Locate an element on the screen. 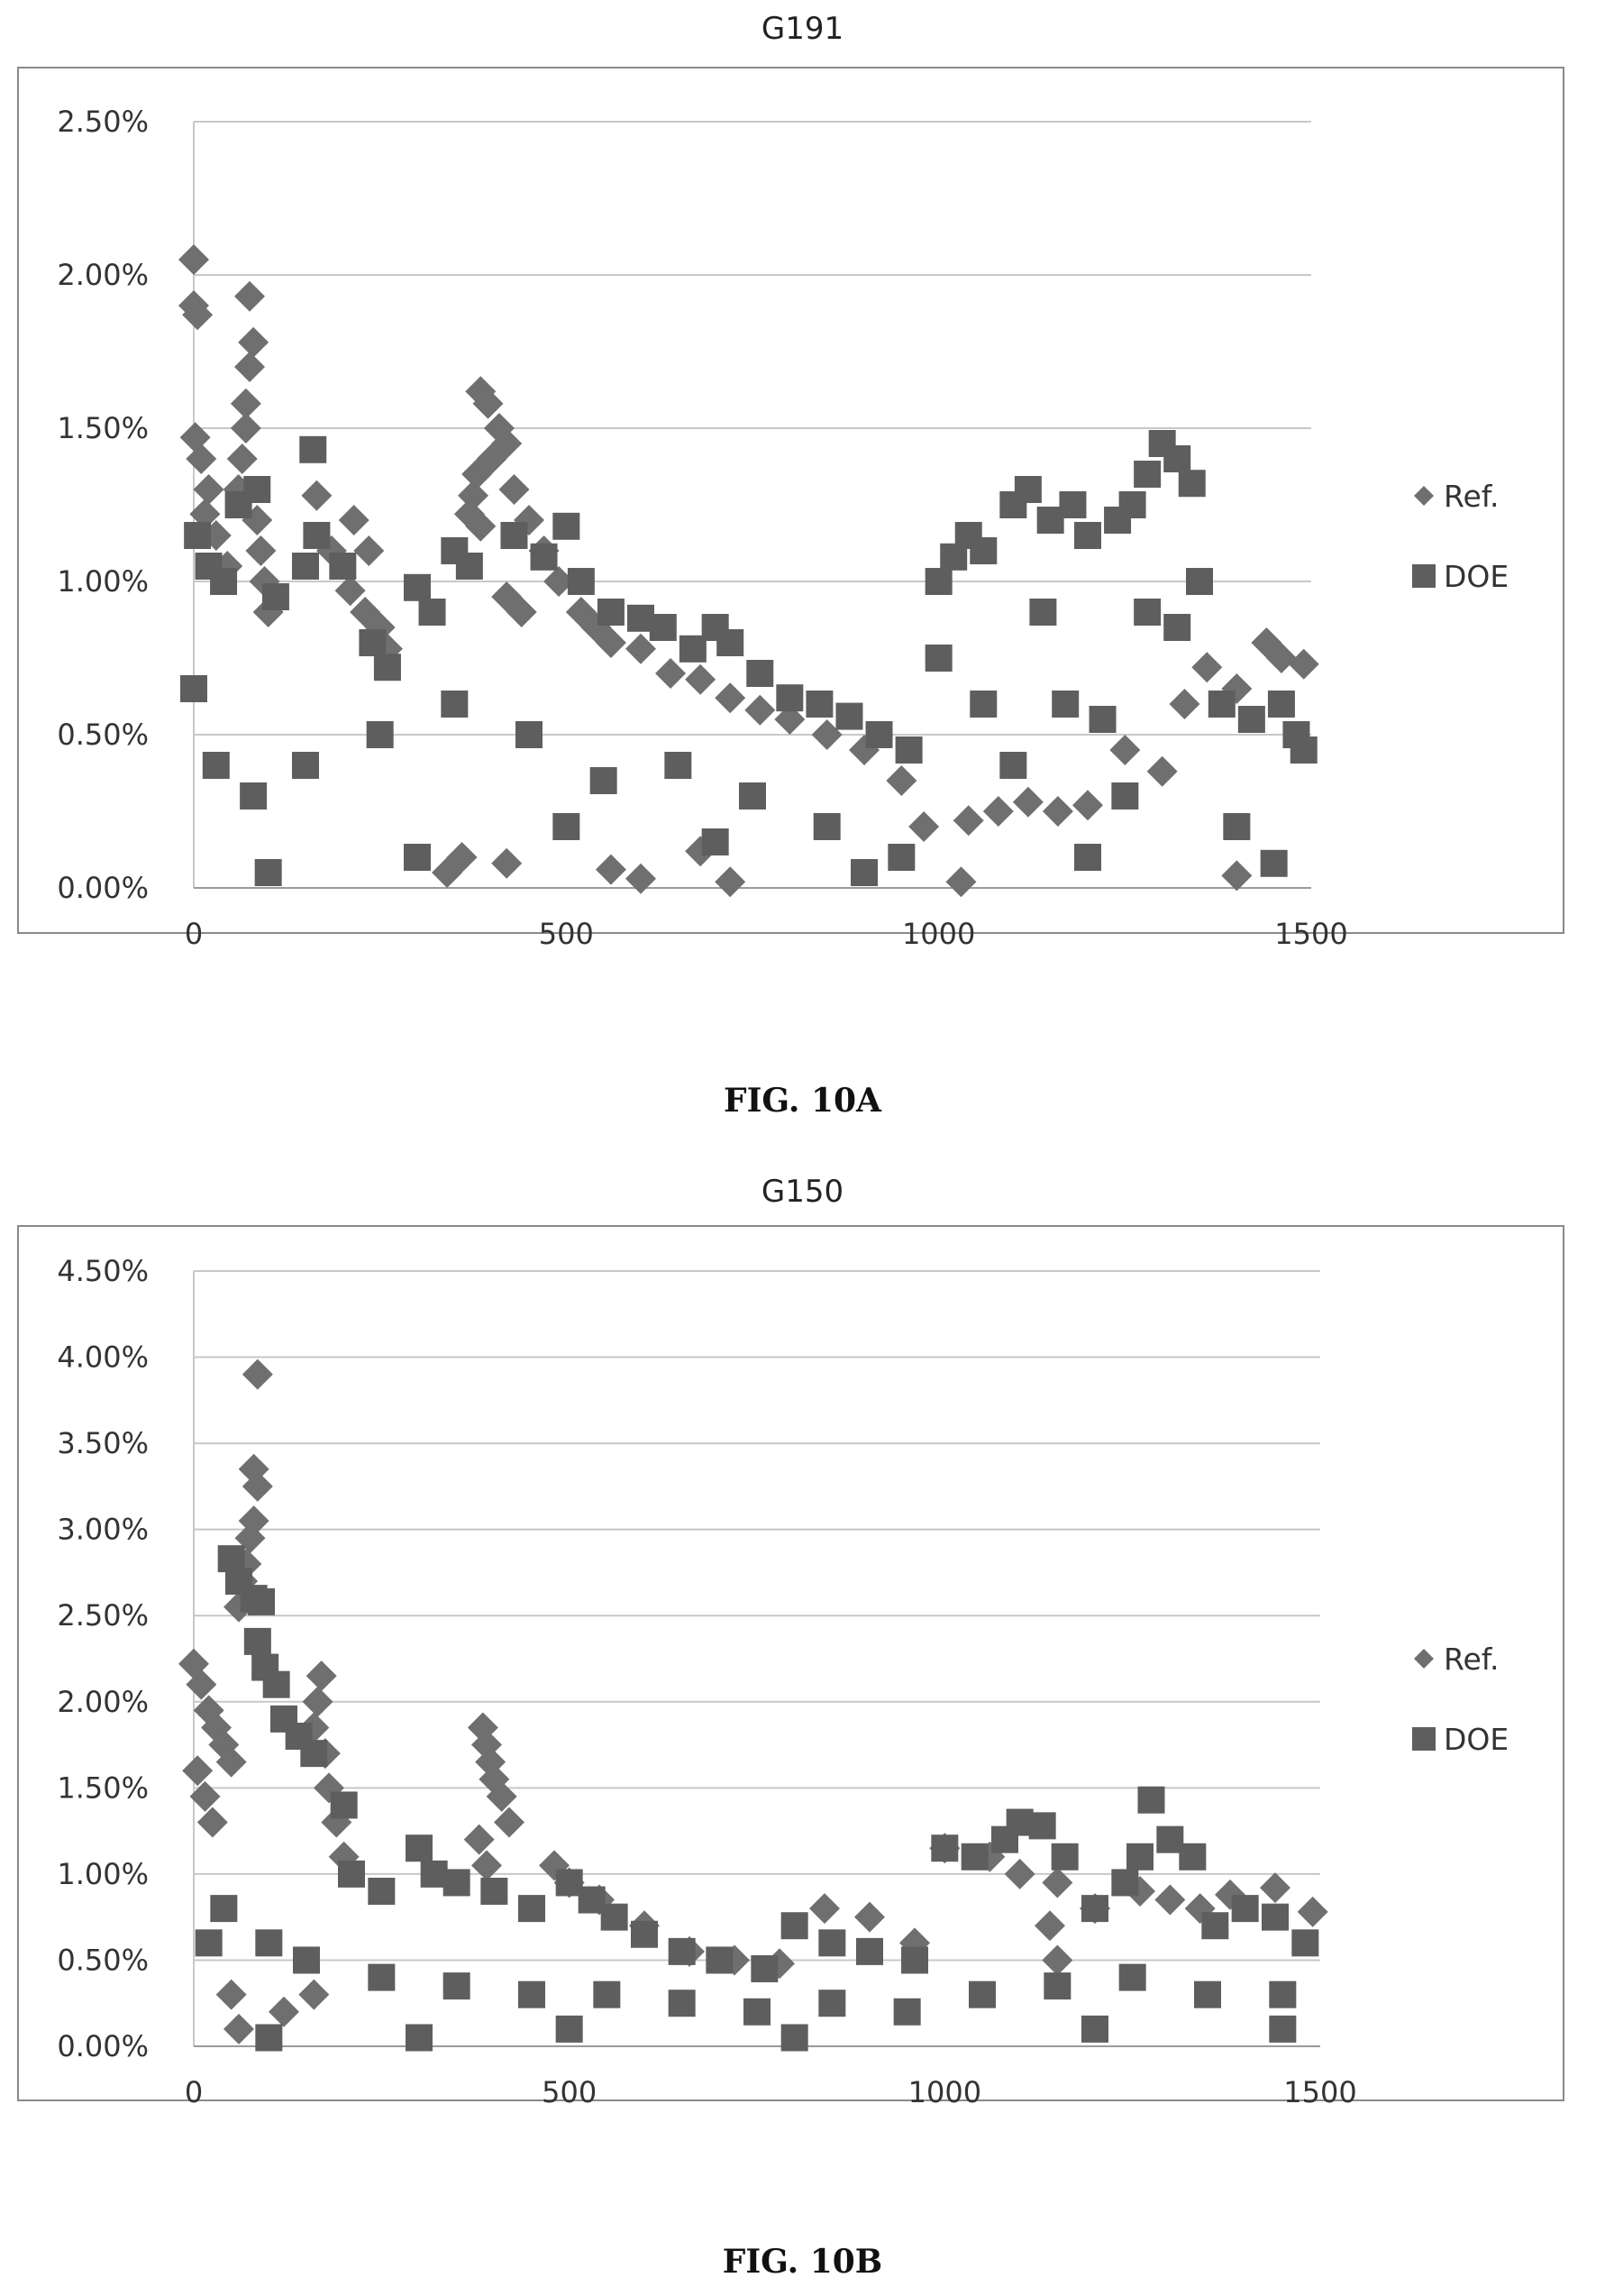  x-tick-label: 0 is located at coordinates (194, 934).